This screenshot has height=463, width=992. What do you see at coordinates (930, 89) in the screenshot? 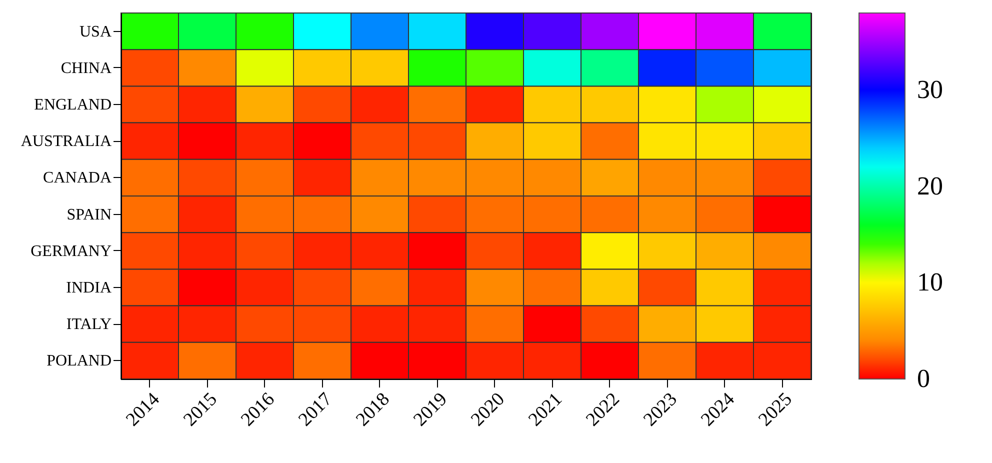
I see `color-bar-label: 30` at bounding box center [930, 89].